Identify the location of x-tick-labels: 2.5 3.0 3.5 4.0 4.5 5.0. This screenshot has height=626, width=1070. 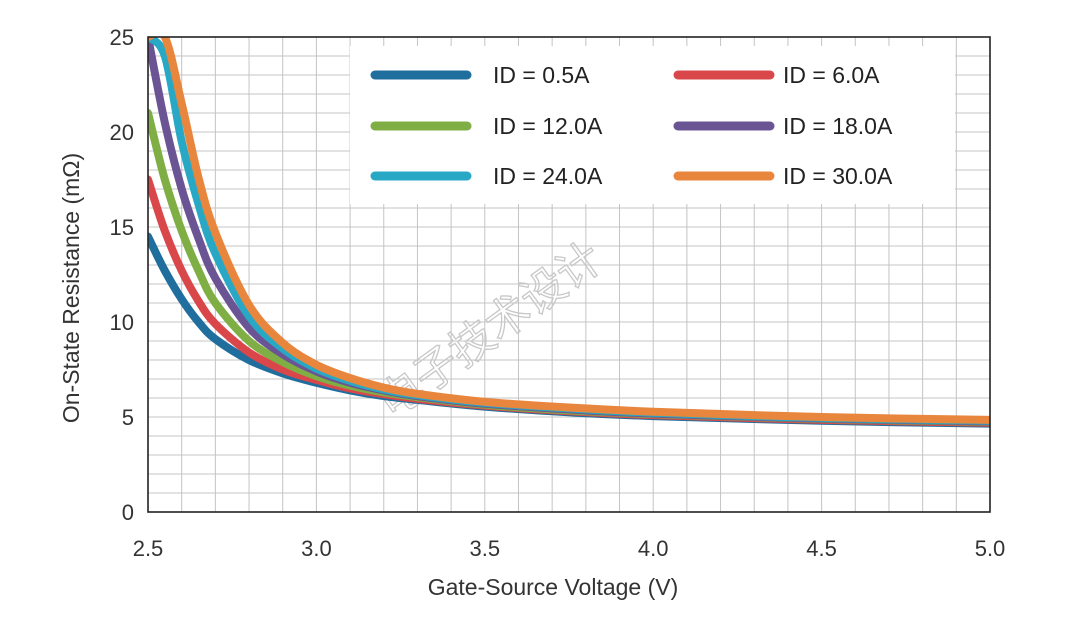
(569, 548).